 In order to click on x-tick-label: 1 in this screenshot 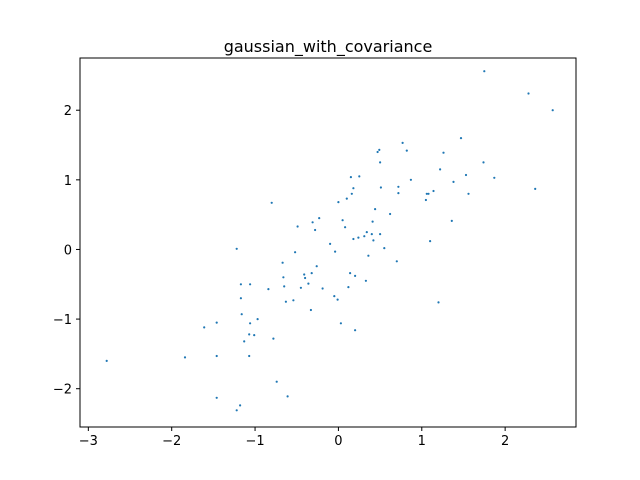, I will do `click(422, 441)`.